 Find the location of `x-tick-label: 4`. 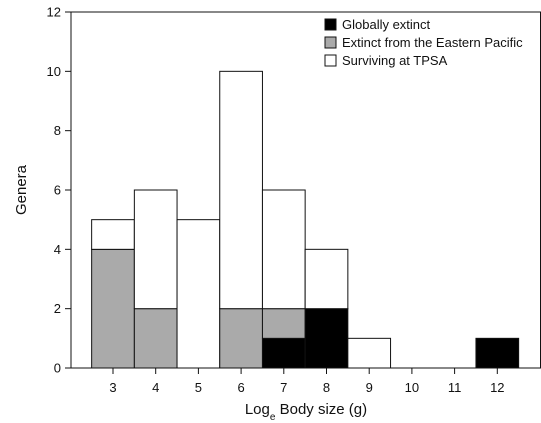

x-tick-label: 4 is located at coordinates (155, 387).